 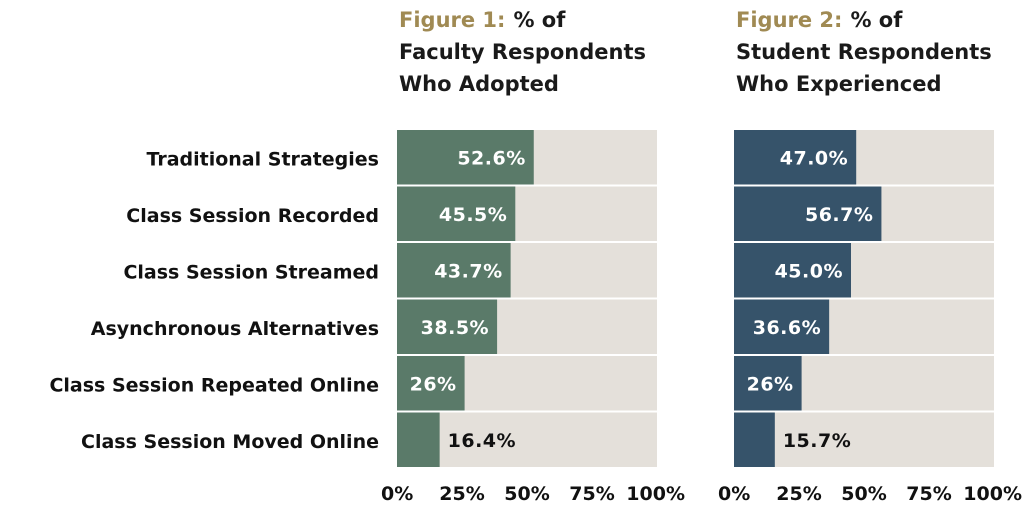 I want to click on bar-value-label: 16.4%, so click(x=482, y=441).